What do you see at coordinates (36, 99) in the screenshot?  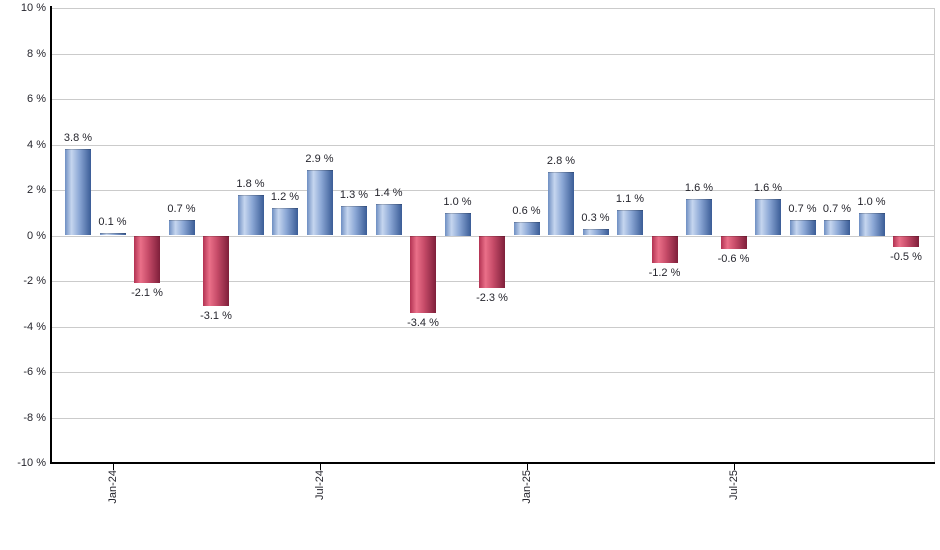 I see `y-tick-label: 6 %` at bounding box center [36, 99].